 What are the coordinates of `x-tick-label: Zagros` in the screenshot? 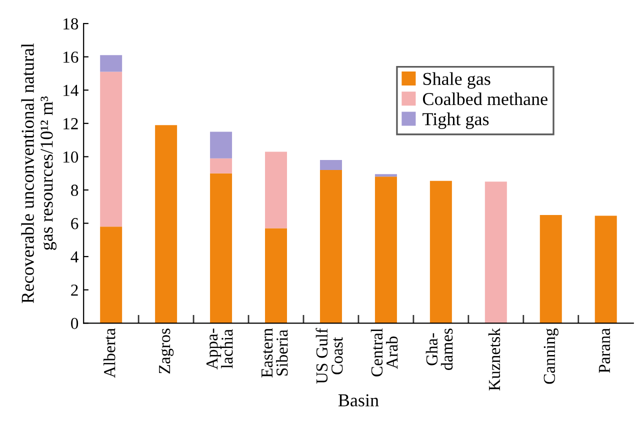 It's located at (166, 351).